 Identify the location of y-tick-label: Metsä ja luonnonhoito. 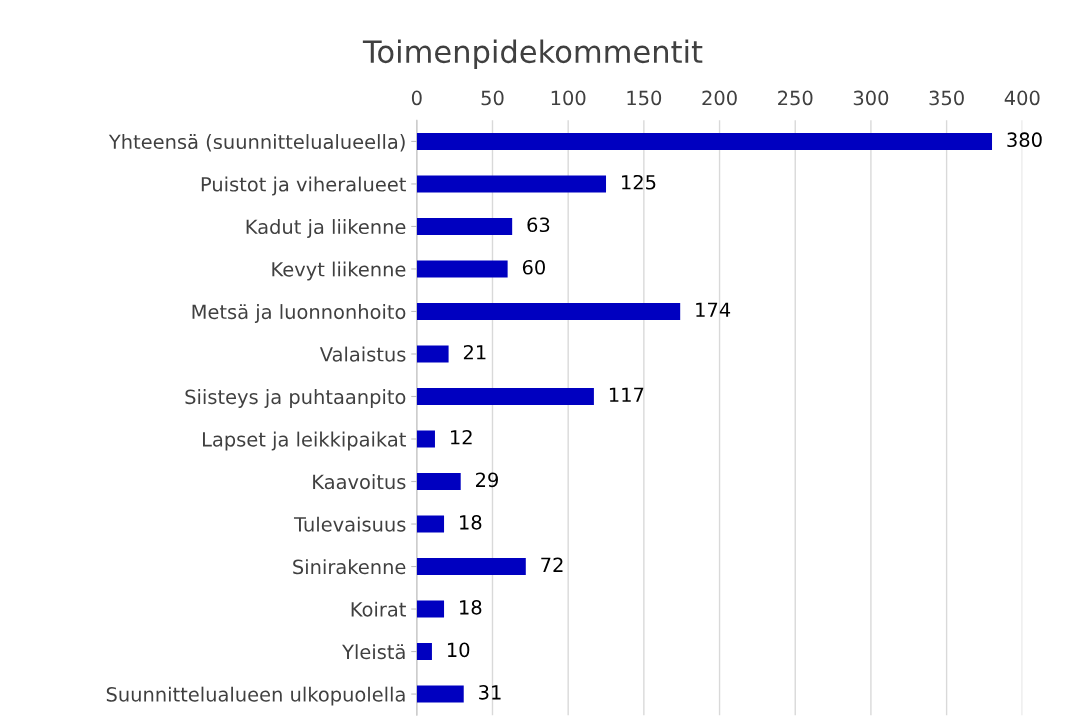
(299, 313).